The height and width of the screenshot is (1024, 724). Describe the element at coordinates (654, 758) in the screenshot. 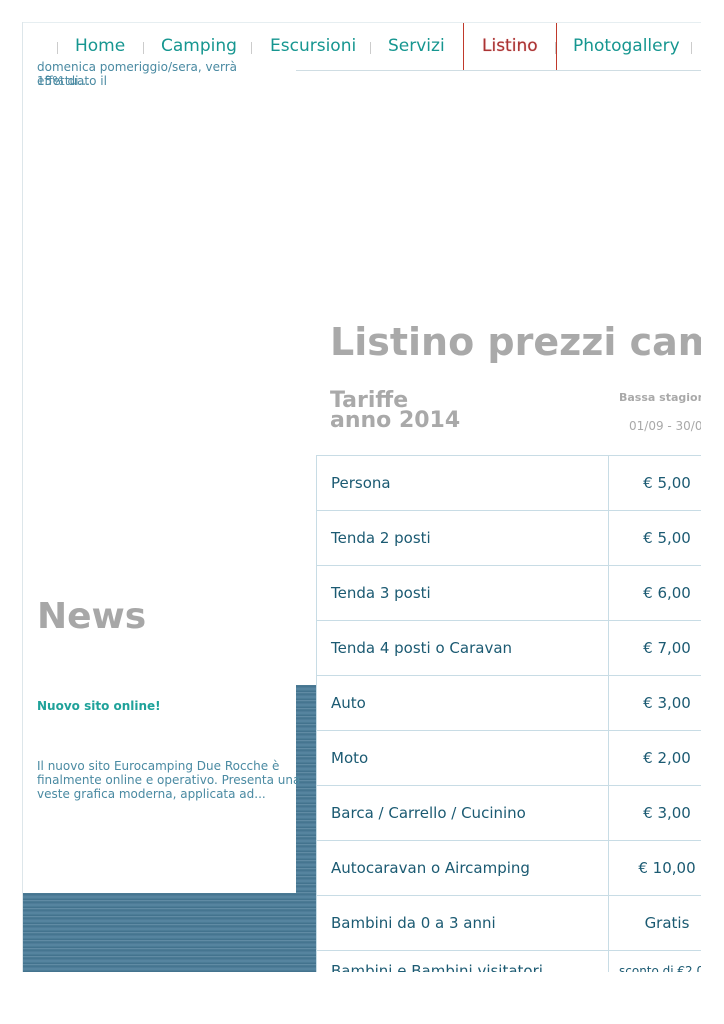

I see `item-price: € 2,00` at that location.